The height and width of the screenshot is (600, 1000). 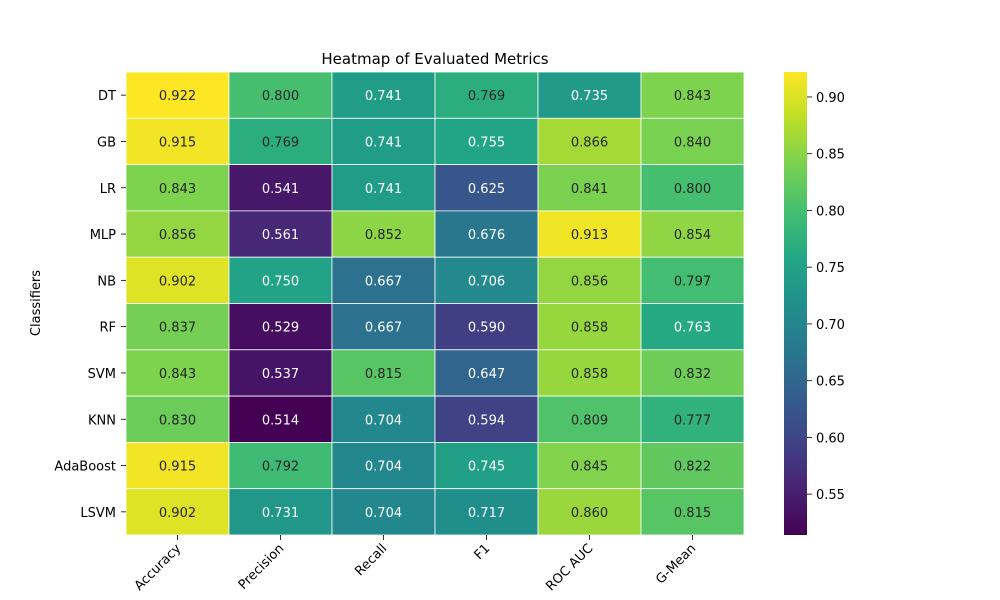 I want to click on cell-value-label: 0.843, so click(x=177, y=189).